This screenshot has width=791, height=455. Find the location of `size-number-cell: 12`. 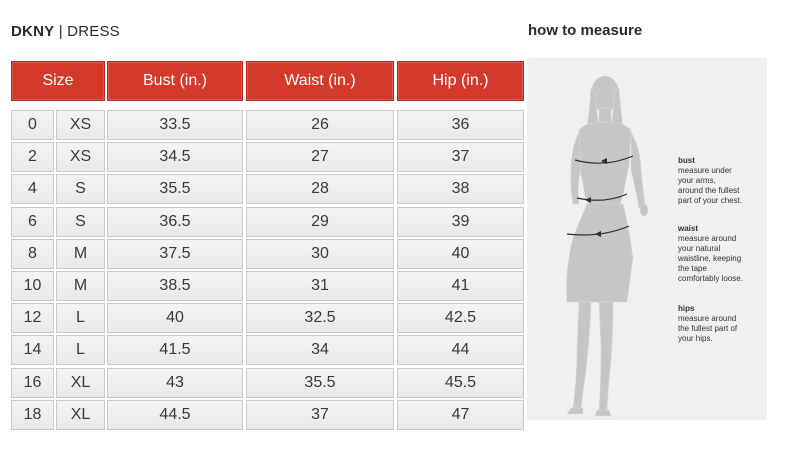

size-number-cell: 12 is located at coordinates (32, 318).